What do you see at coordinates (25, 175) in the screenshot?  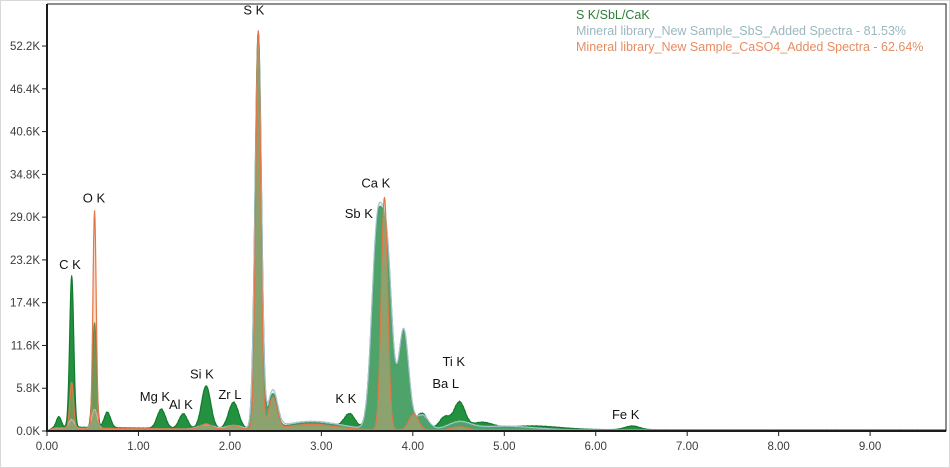 I see `y-tick-label: 34.8K` at bounding box center [25, 175].